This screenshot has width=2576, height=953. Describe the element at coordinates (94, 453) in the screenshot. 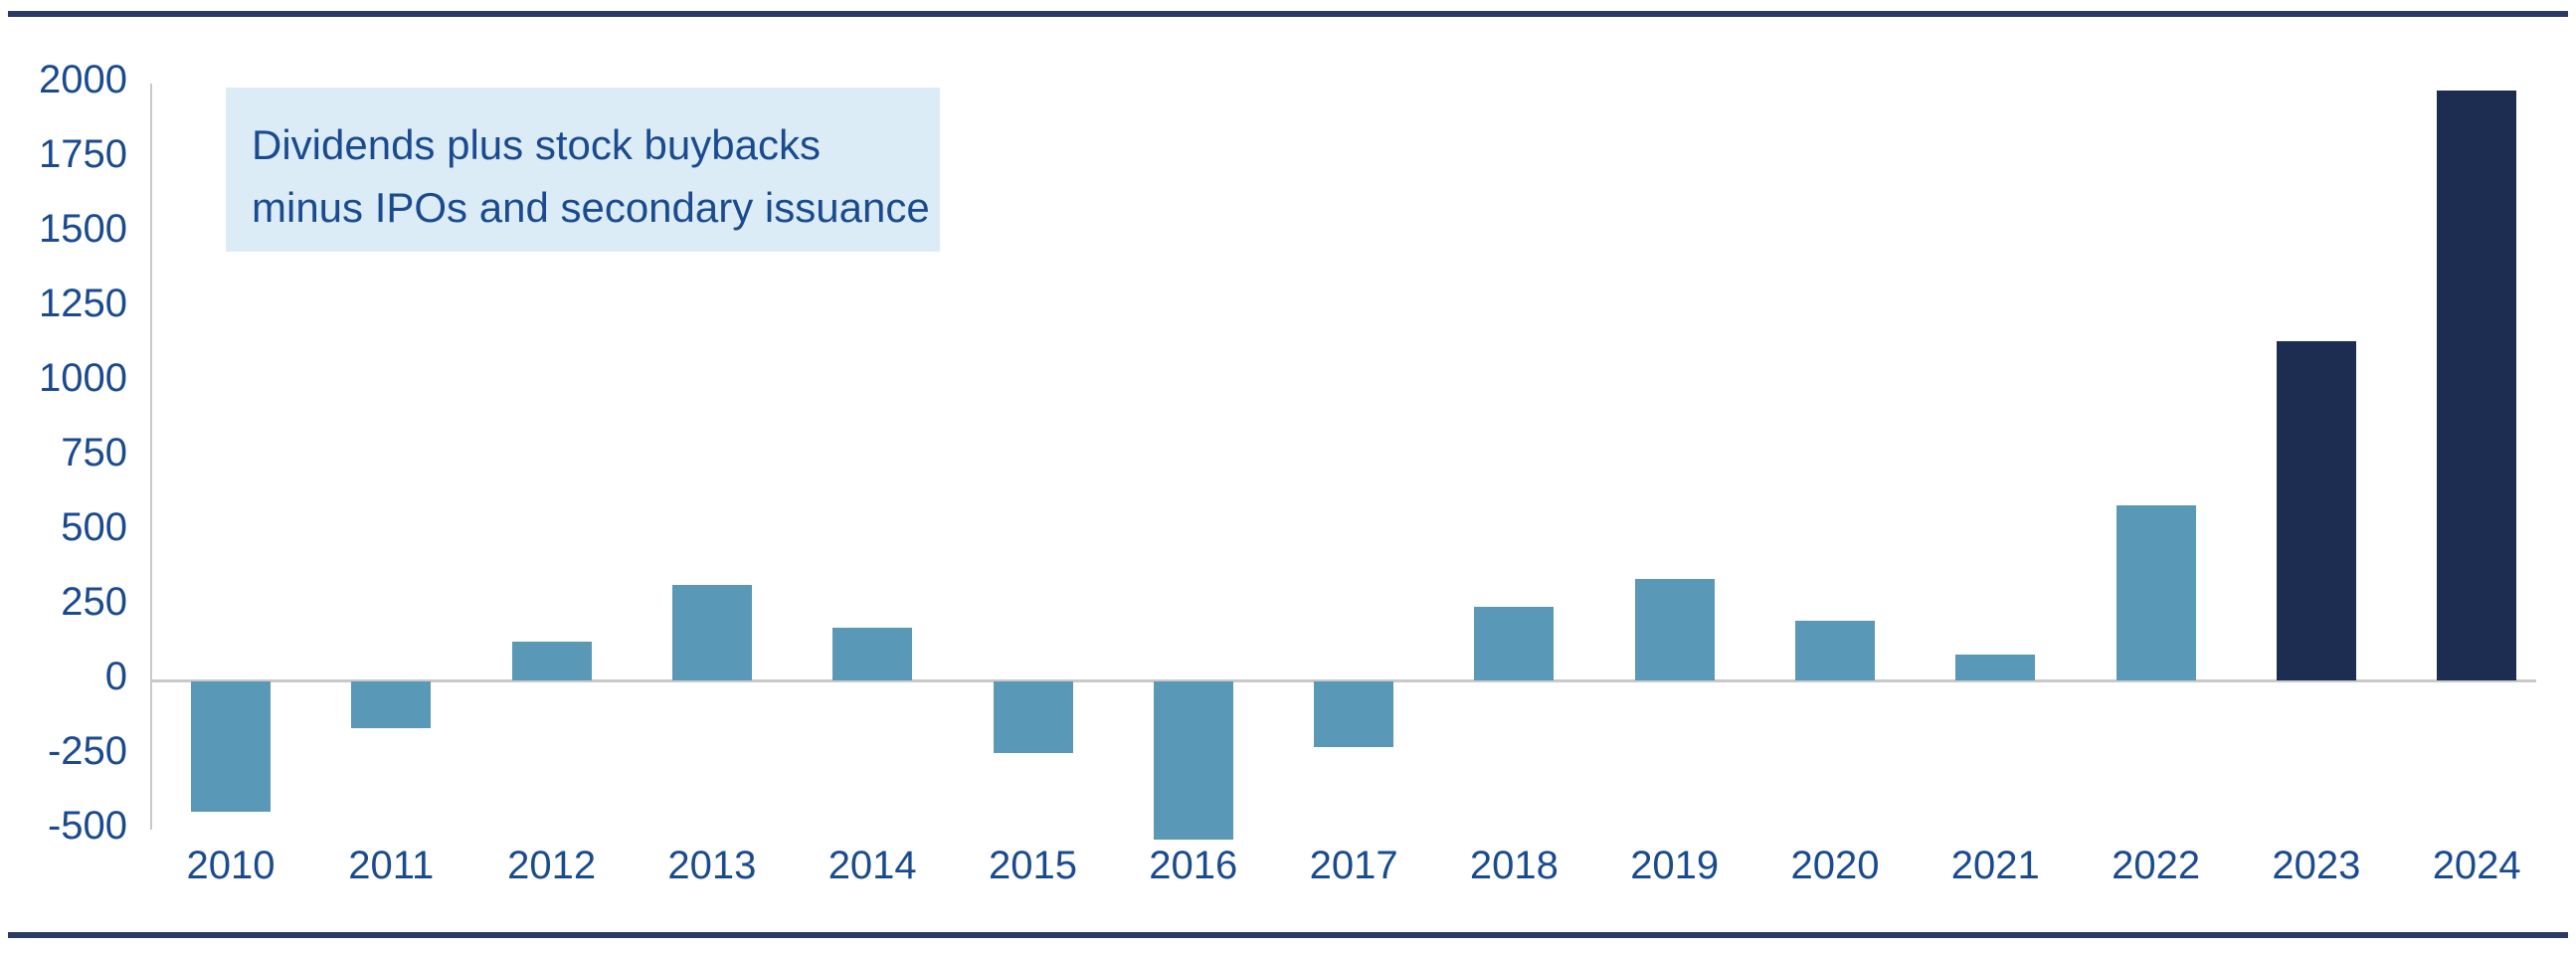

I see `y-tick-label: 750` at that location.